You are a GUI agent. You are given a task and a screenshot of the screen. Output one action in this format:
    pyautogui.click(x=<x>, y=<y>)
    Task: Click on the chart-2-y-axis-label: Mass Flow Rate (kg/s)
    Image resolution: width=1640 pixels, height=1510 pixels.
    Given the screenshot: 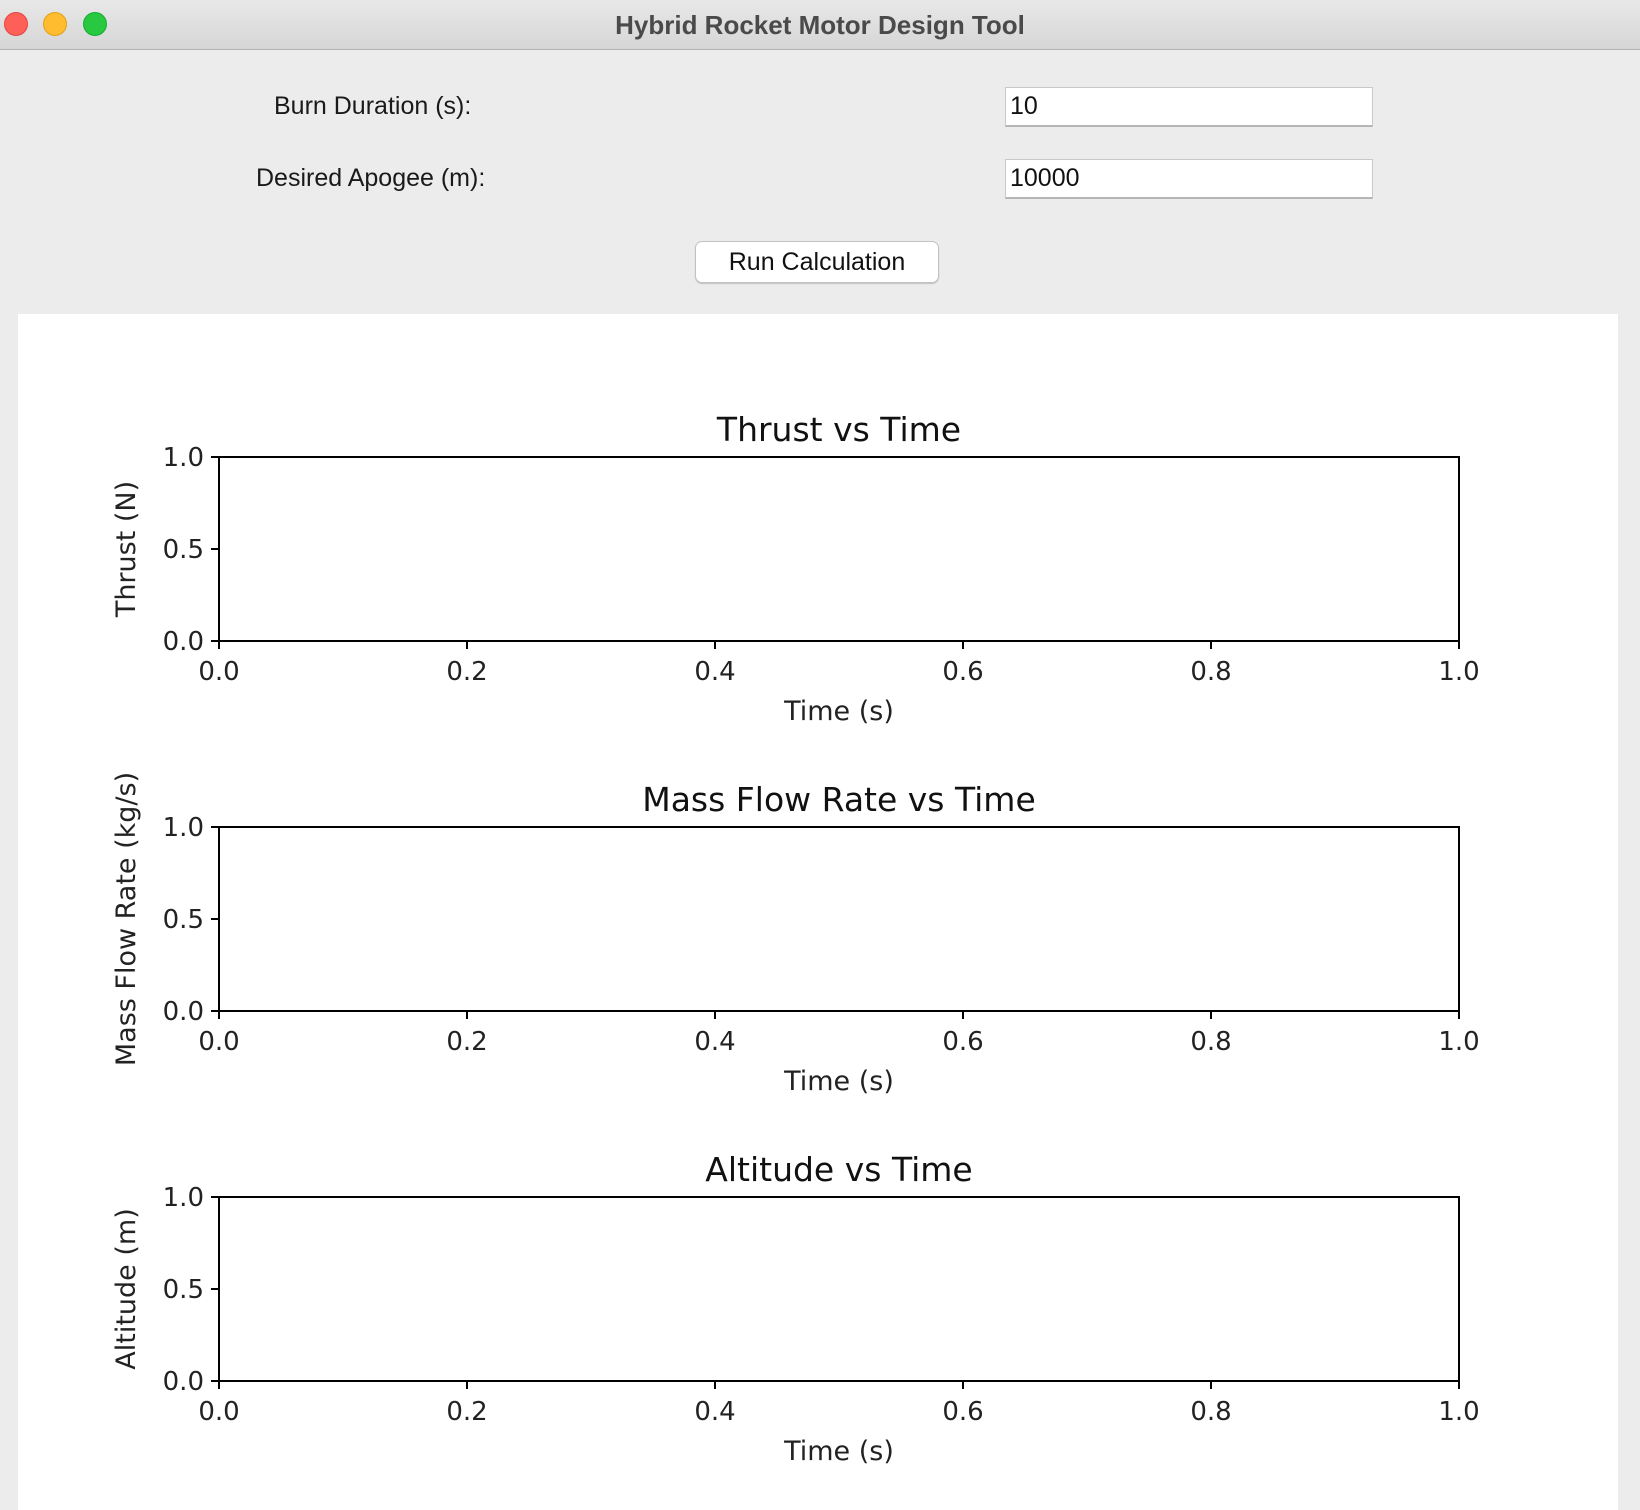 What is the action you would take?
    pyautogui.click(x=126, y=919)
    